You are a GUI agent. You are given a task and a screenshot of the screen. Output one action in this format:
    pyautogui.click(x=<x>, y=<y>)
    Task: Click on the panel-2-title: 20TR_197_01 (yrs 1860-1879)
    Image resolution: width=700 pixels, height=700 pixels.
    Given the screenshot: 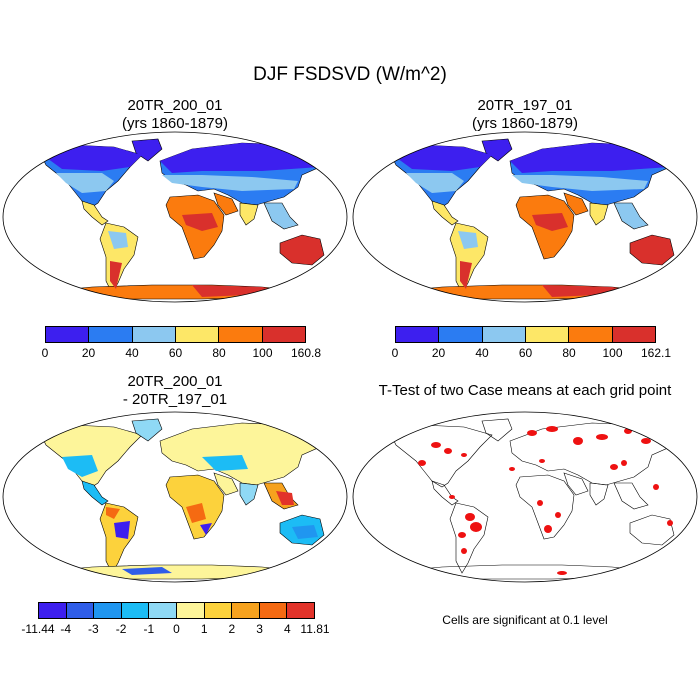 What is the action you would take?
    pyautogui.click(x=525, y=115)
    